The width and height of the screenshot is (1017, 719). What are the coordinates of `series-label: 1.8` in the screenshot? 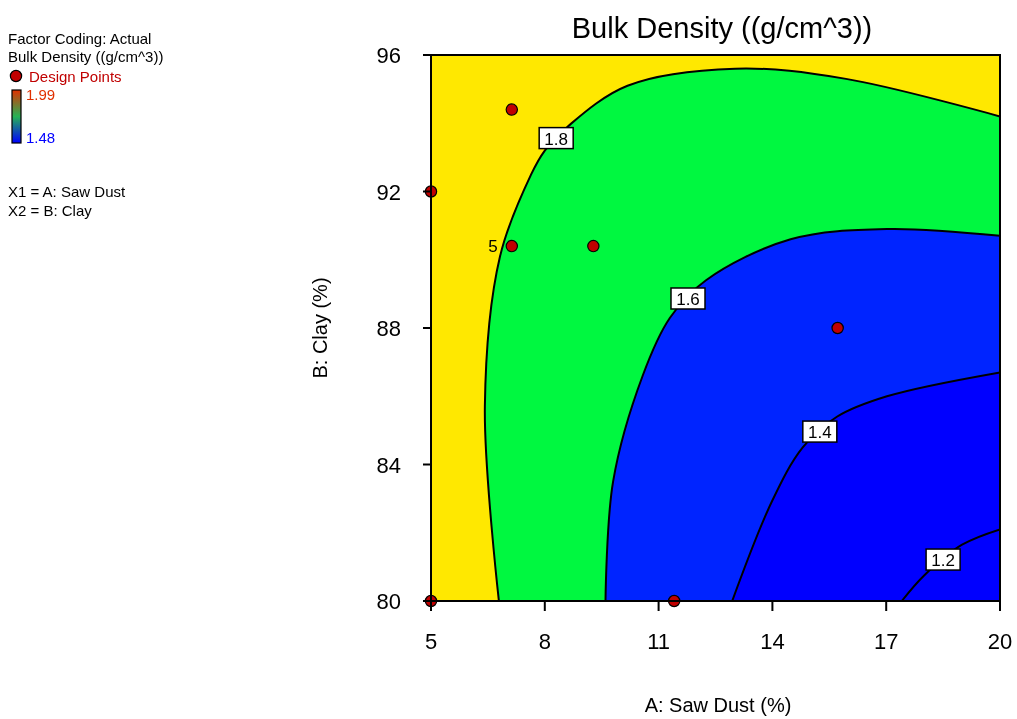 It's located at (556, 139).